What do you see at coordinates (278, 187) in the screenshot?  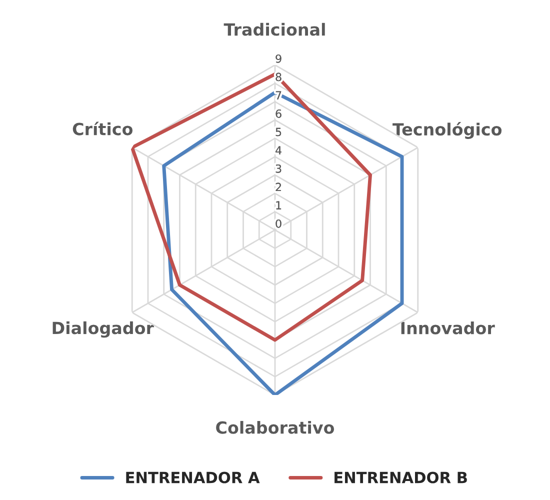 I see `y-tick-label: 2` at bounding box center [278, 187].